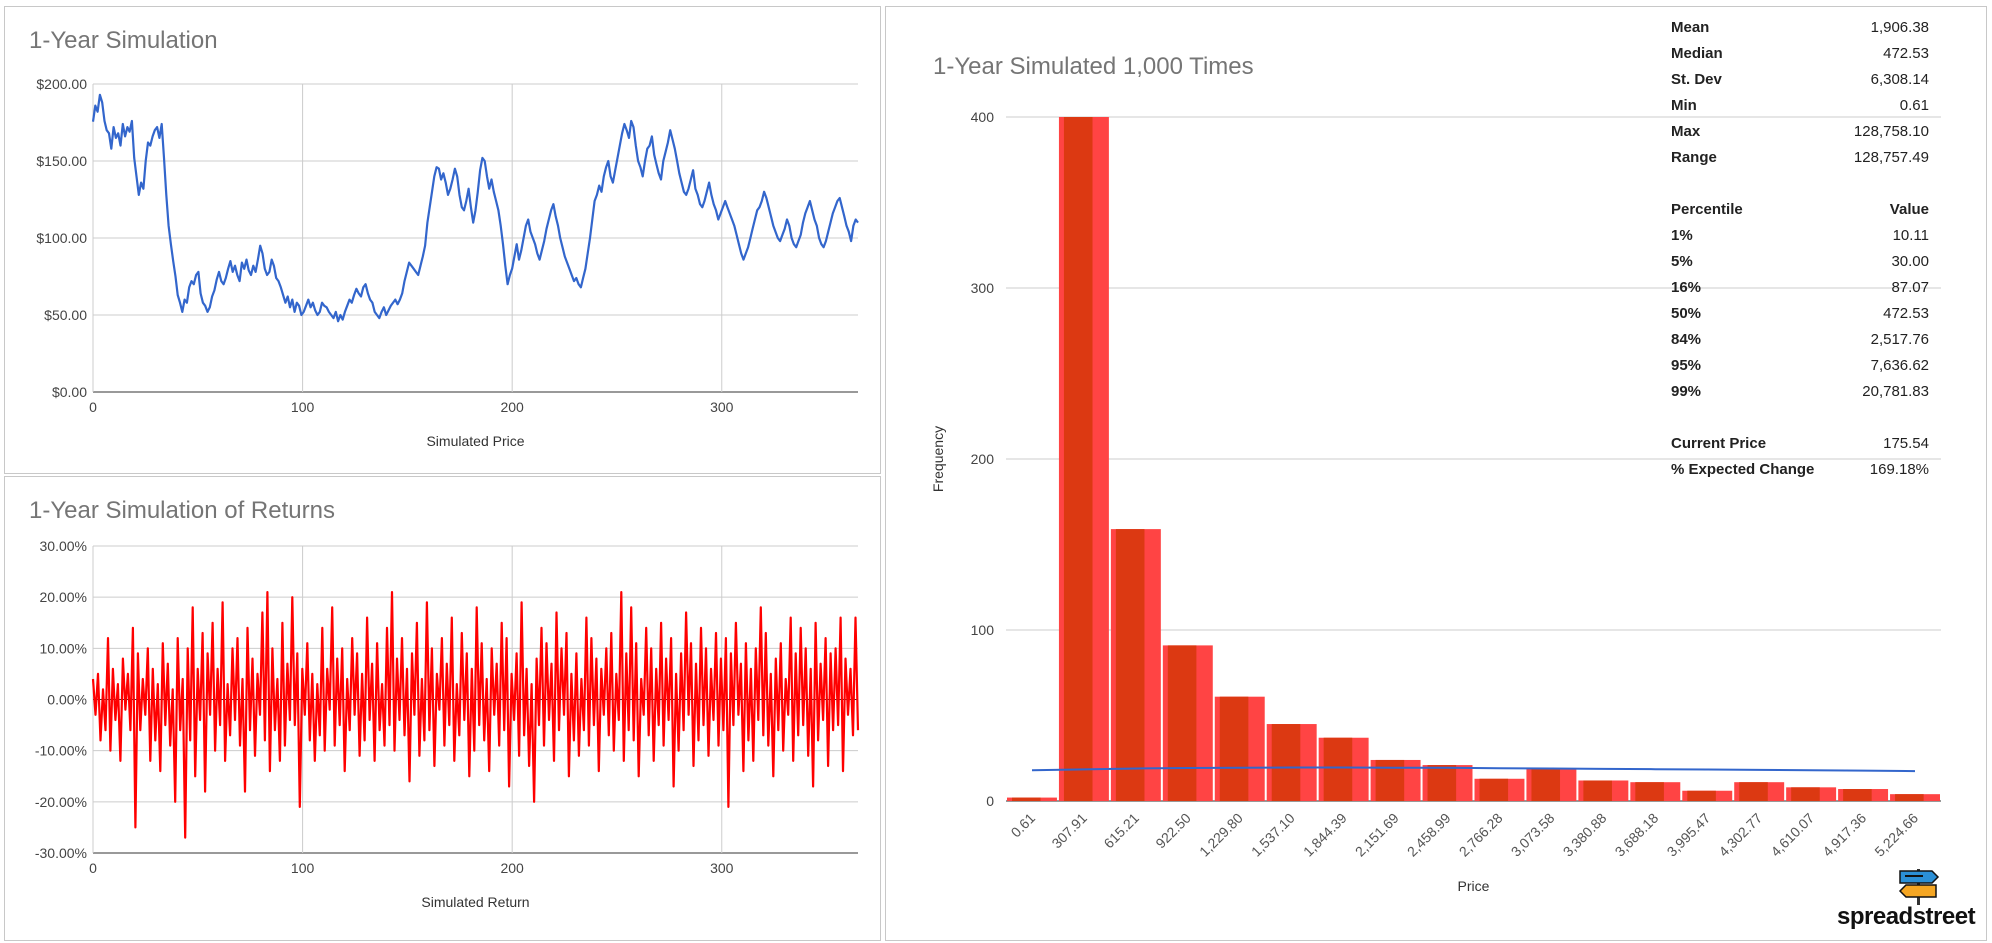 The image size is (1992, 943). Describe the element at coordinates (1800, 158) in the screenshot. I see `summary-stat-row: Range 128,757.49` at that location.